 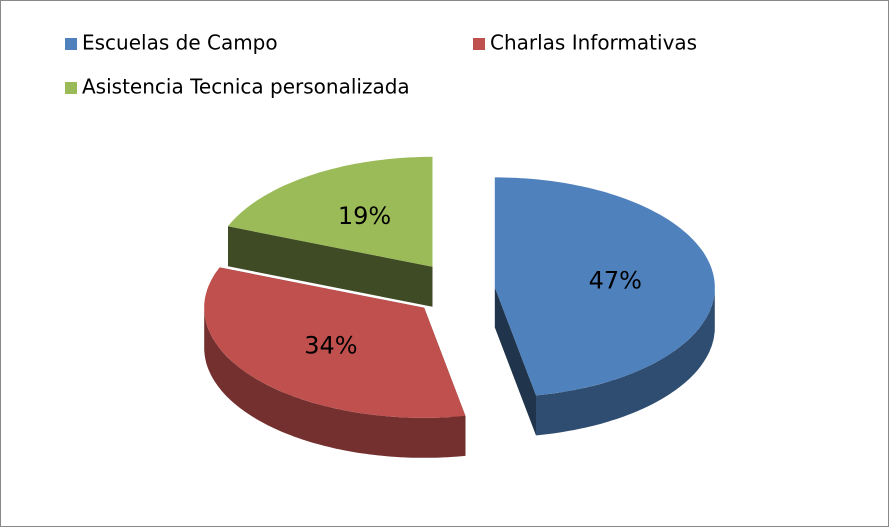 What do you see at coordinates (593, 43) in the screenshot?
I see `legend-label: Charlas Informativas` at bounding box center [593, 43].